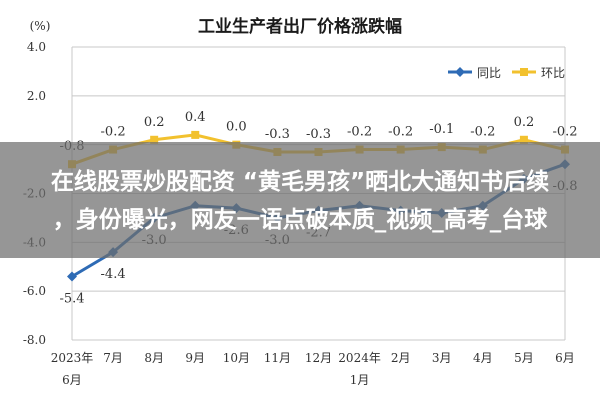  I want to click on y-tick-label: 4.0, so click(36, 47).